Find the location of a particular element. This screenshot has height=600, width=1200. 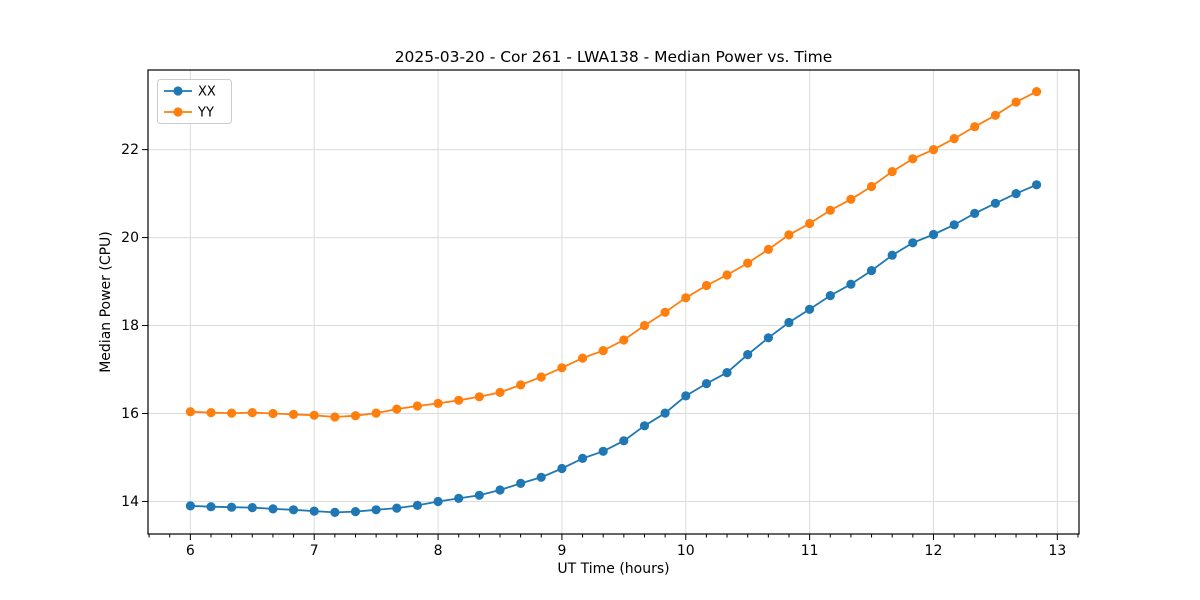

y-tick-label: 16 is located at coordinates (130, 414).